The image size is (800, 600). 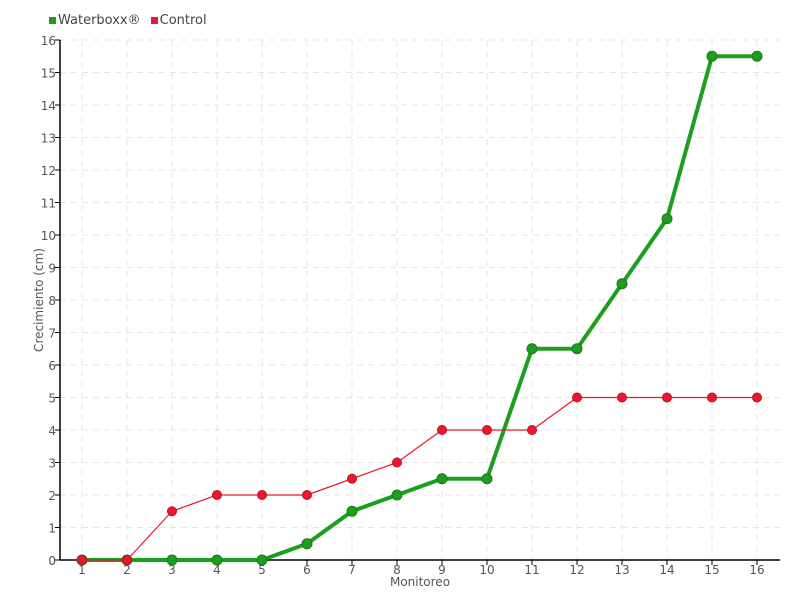 I want to click on y-tick-label: 11, so click(x=48, y=204).